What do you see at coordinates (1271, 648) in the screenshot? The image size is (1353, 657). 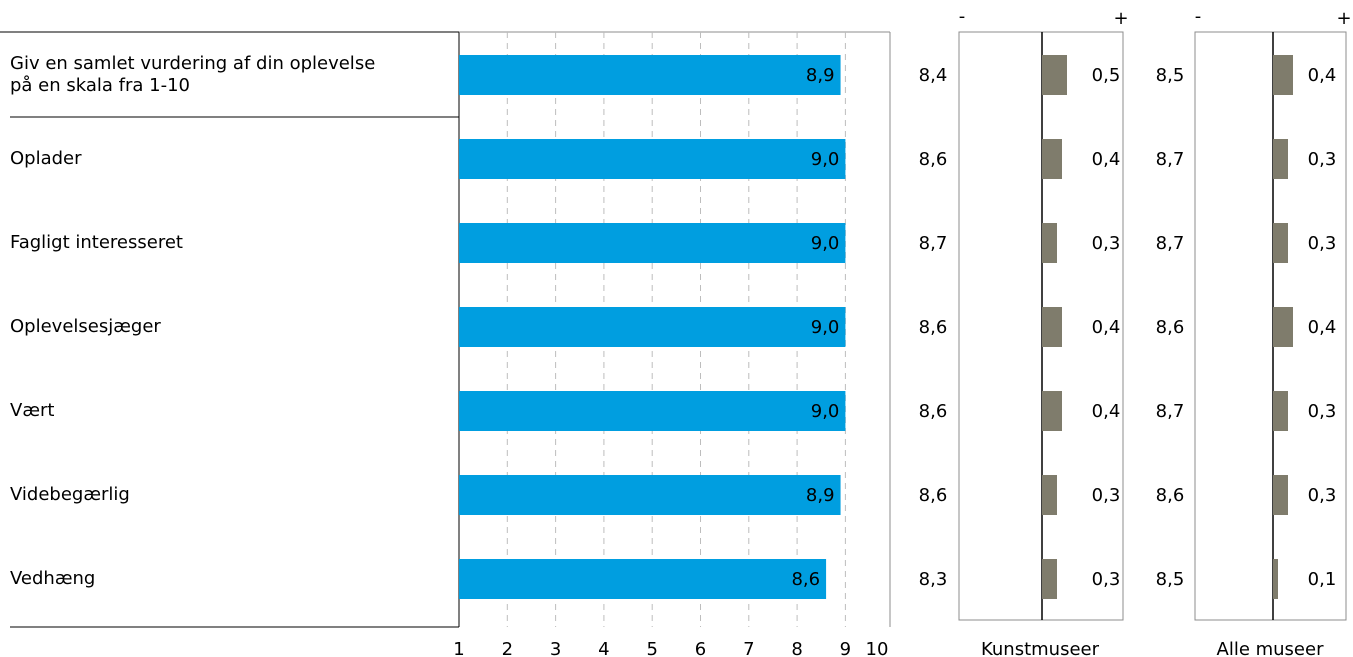 I see `comparison-label: Alle museer` at bounding box center [1271, 648].